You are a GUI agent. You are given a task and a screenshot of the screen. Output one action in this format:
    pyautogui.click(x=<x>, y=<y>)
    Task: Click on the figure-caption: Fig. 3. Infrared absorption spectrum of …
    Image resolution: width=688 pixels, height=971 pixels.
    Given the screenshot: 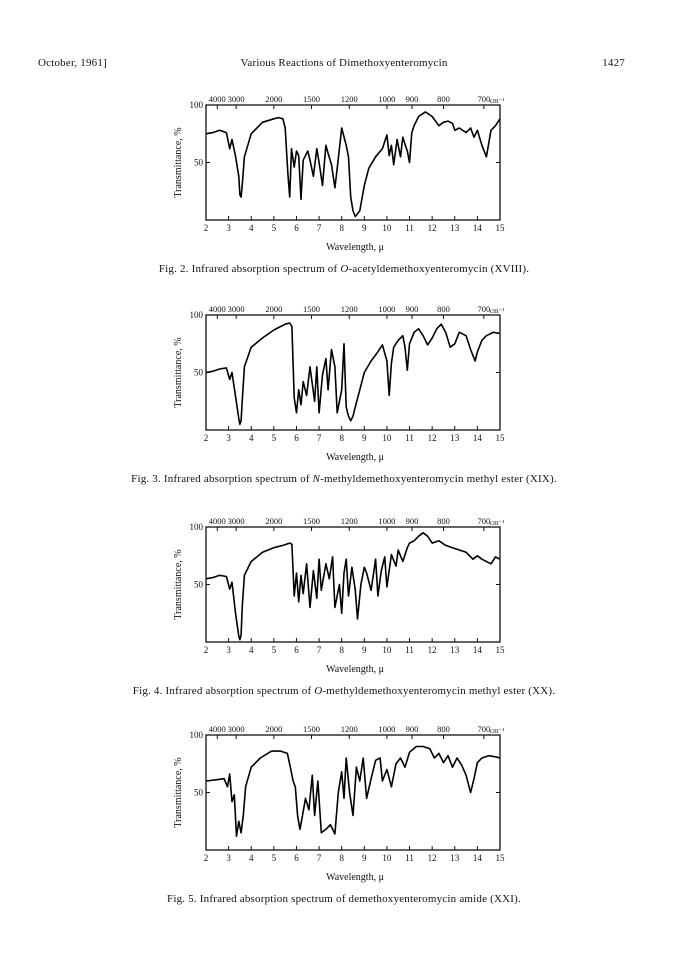 What is the action you would take?
    pyautogui.click(x=344, y=479)
    